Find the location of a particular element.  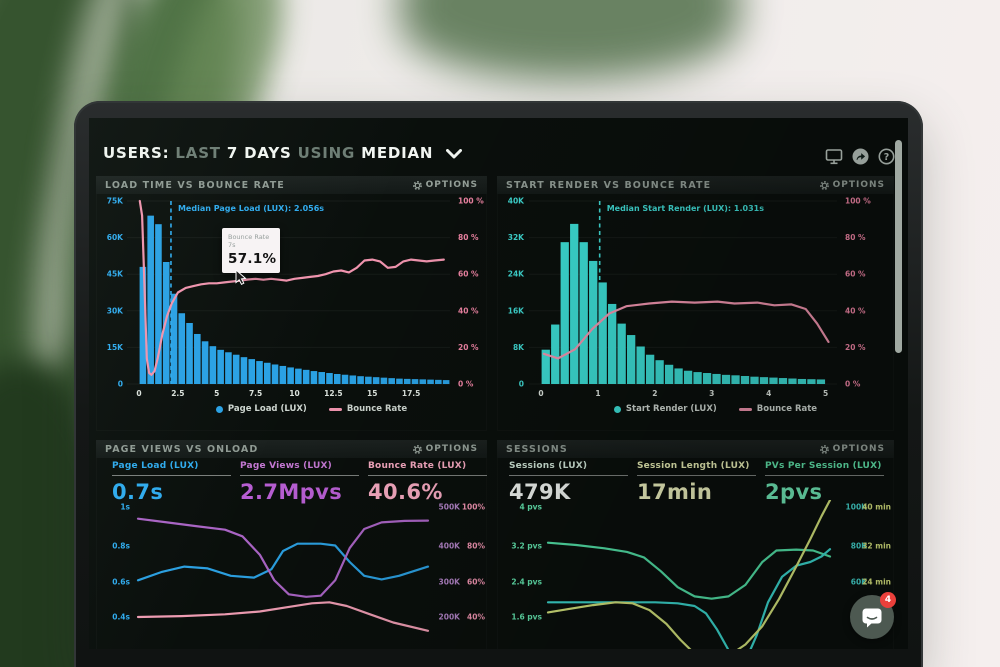

bounce-rate-tooltip: Bounce Rate 7s 57.1% is located at coordinates (251, 256).